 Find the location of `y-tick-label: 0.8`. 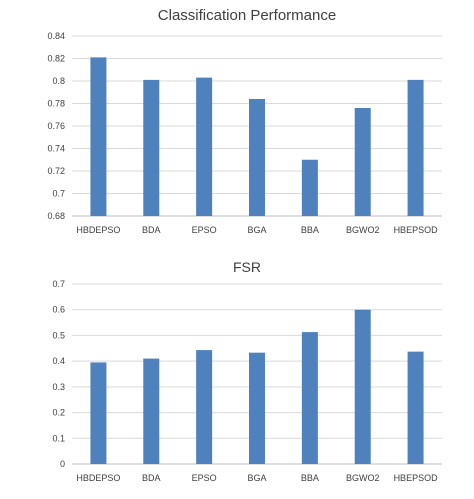

y-tick-label: 0.8 is located at coordinates (58, 81).